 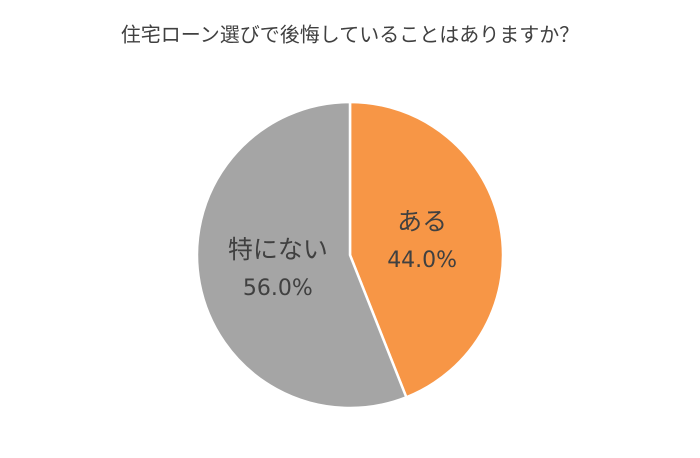 What do you see at coordinates (278, 249) in the screenshot?
I see `slice-label: 特にない` at bounding box center [278, 249].